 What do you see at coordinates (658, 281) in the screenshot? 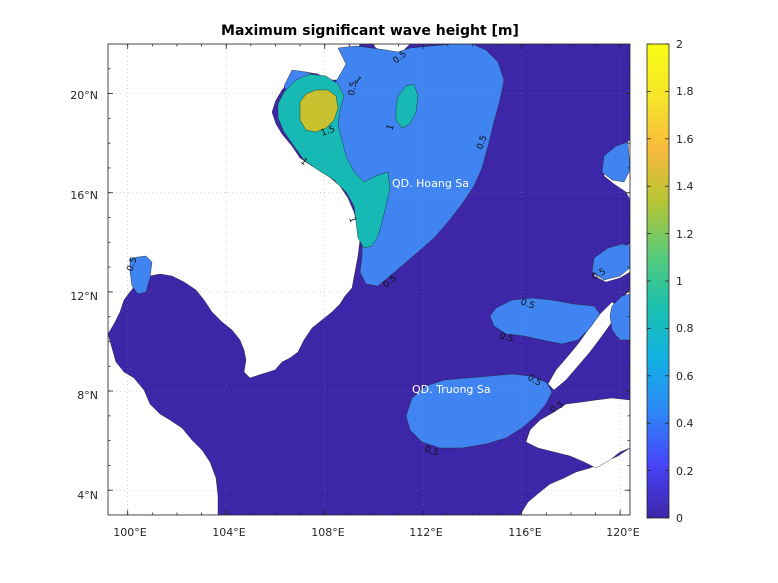
I see `colorbar-tick-marks` at bounding box center [658, 281].